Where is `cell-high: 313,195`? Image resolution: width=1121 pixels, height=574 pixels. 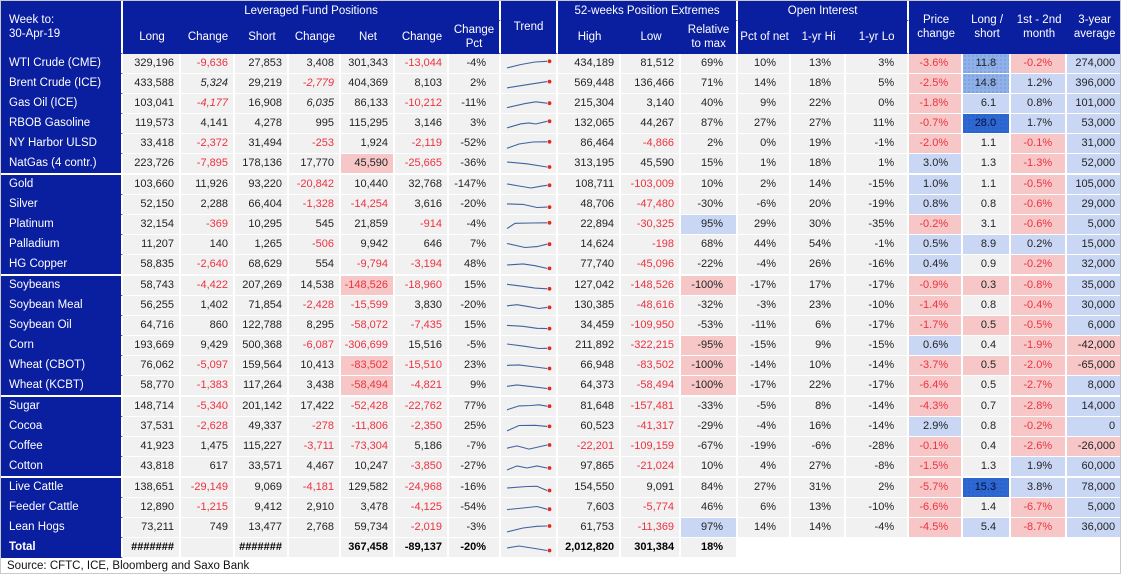
cell-high: 313,195 is located at coordinates (590, 164).